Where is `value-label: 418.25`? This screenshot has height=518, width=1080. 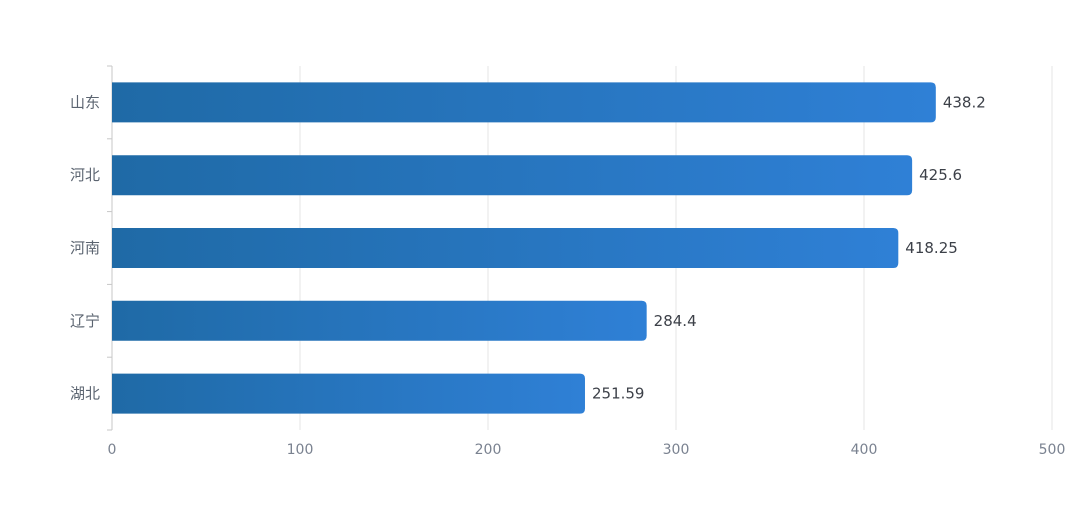 value-label: 418.25 is located at coordinates (931, 248).